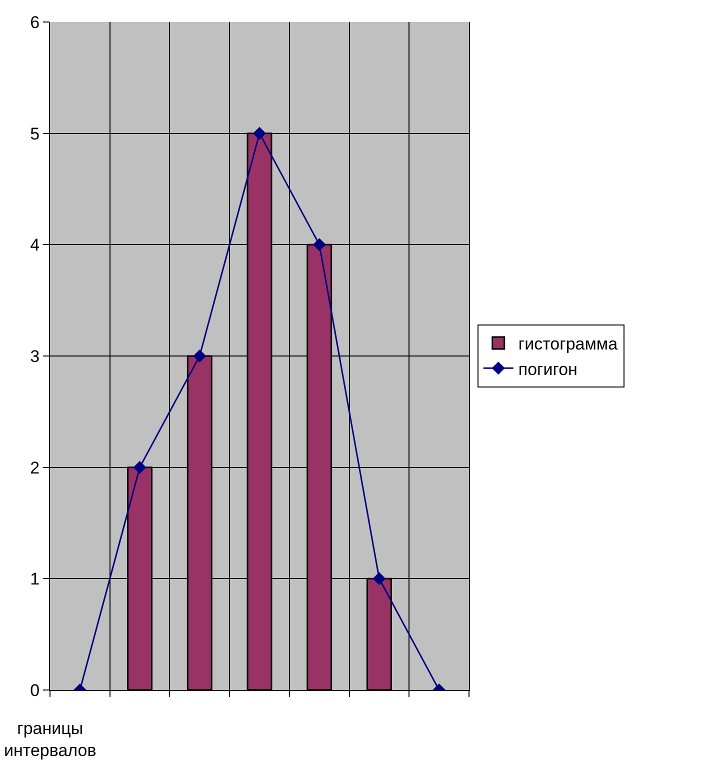 This screenshot has height=773, width=714. I want to click on y-tick-label: 2, so click(35, 468).